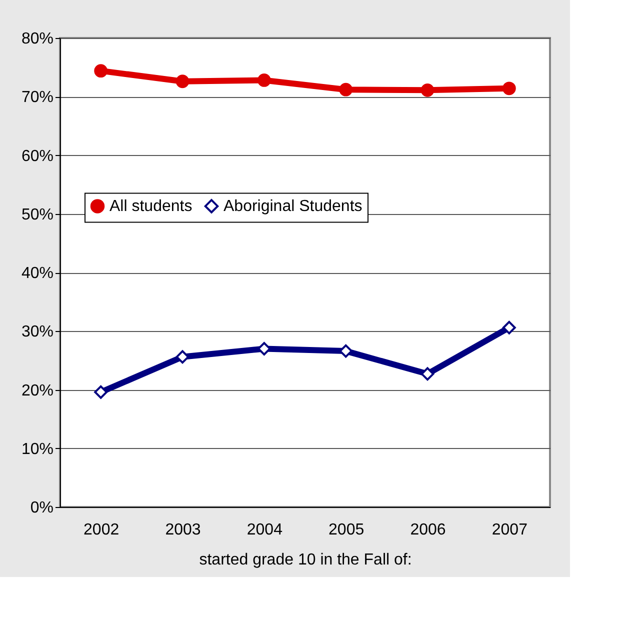 This screenshot has width=627, height=629. Describe the element at coordinates (37, 215) in the screenshot. I see `y-tick-label: 50%` at that location.